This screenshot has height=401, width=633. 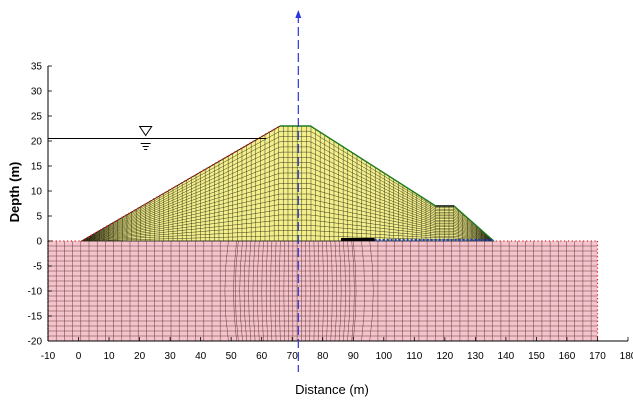 What do you see at coordinates (232, 356) in the screenshot?
I see `x-tick-label: 50` at bounding box center [232, 356].